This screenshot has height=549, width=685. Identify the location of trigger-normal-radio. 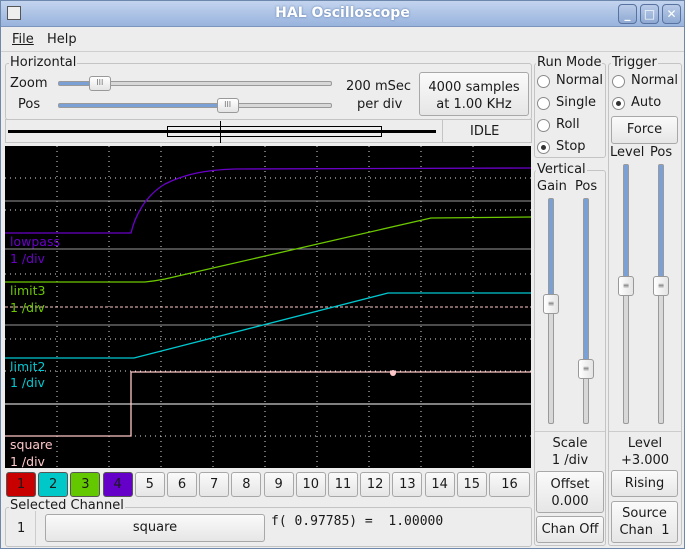
(618, 81).